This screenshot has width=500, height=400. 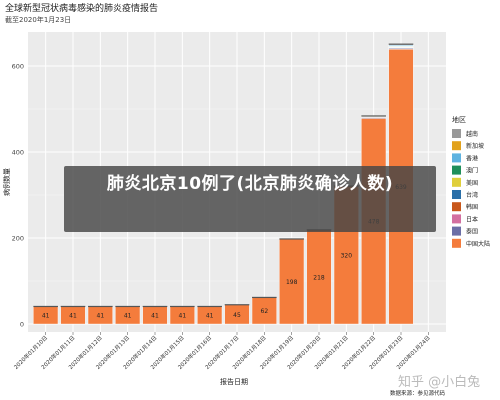 I want to click on x-axis-label: 报告日期, so click(x=234, y=381).